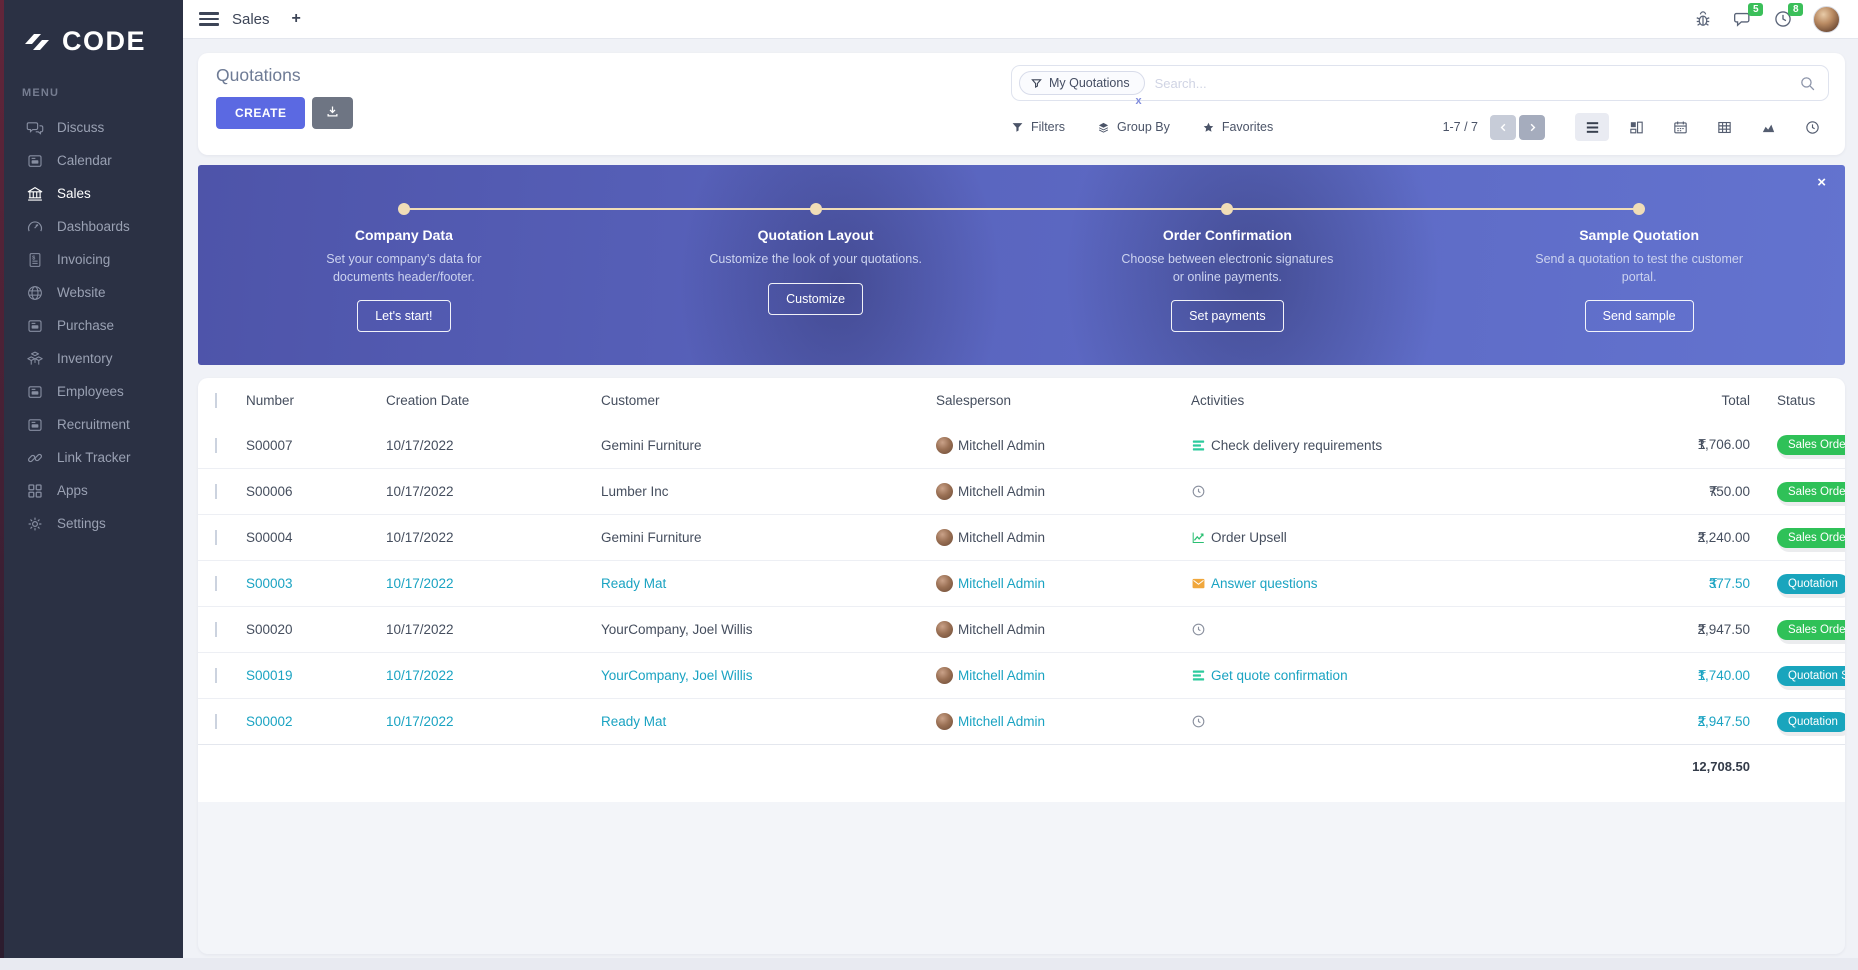 This screenshot has height=970, width=1858. What do you see at coordinates (251, 19) in the screenshot?
I see `topbar-app-title: Sales` at bounding box center [251, 19].